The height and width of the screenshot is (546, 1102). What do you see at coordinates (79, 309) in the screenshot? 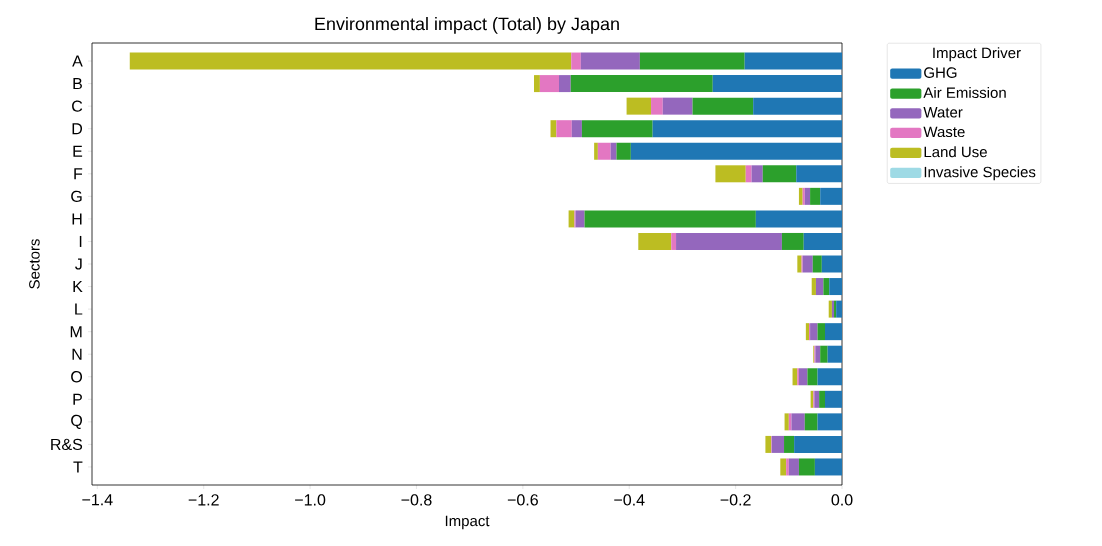
I see `y-tick-label: L` at bounding box center [79, 309].